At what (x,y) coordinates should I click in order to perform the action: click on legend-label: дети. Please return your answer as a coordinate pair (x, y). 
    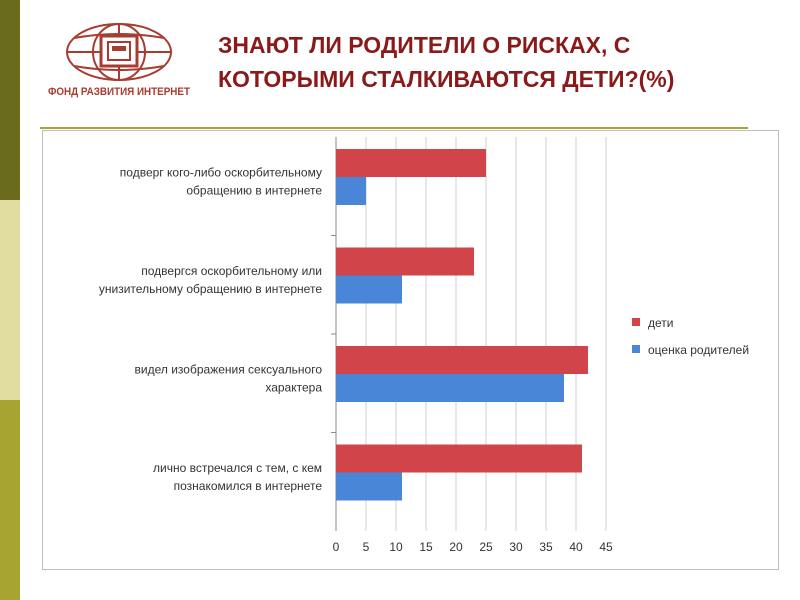
    Looking at the image, I should click on (660, 323).